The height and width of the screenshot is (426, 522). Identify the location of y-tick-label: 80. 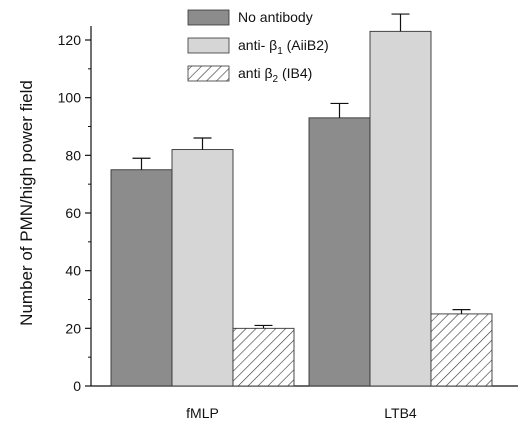
(73, 155).